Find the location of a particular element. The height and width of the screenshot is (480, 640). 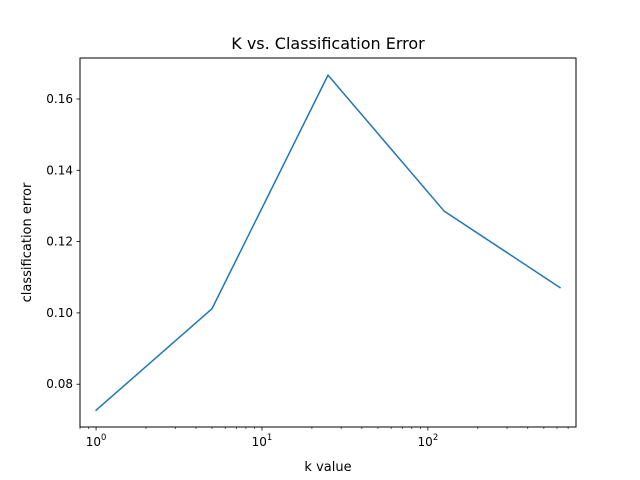

y-tick-label: 0.08 is located at coordinates (59, 384).